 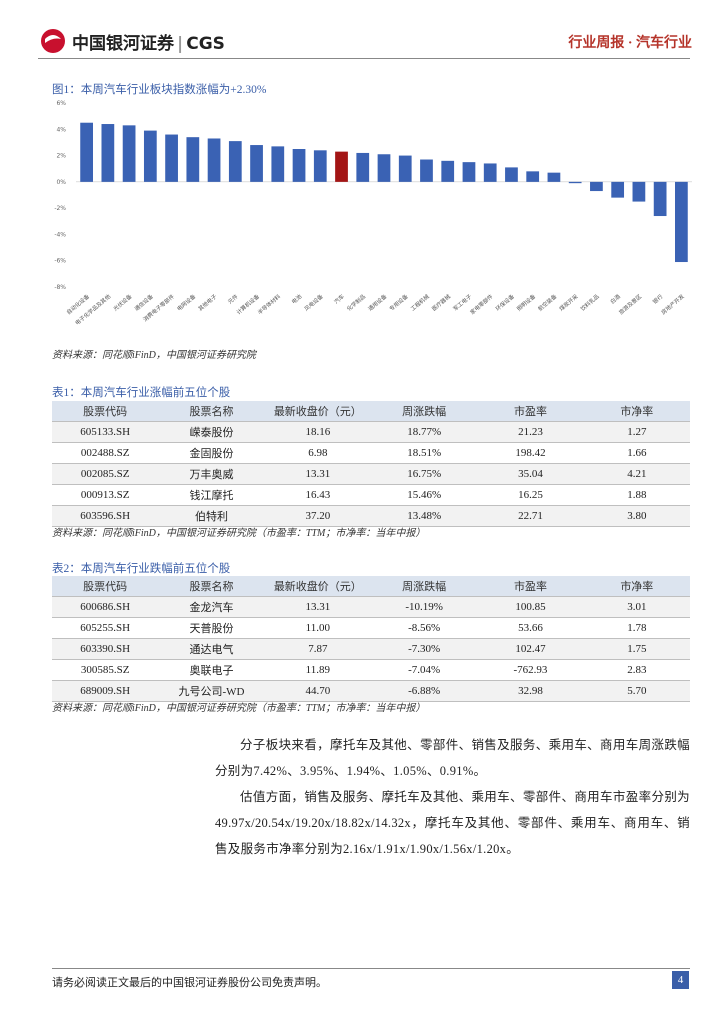 What do you see at coordinates (481, 304) in the screenshot?
I see `x-tick-label: 家电零部件` at bounding box center [481, 304].